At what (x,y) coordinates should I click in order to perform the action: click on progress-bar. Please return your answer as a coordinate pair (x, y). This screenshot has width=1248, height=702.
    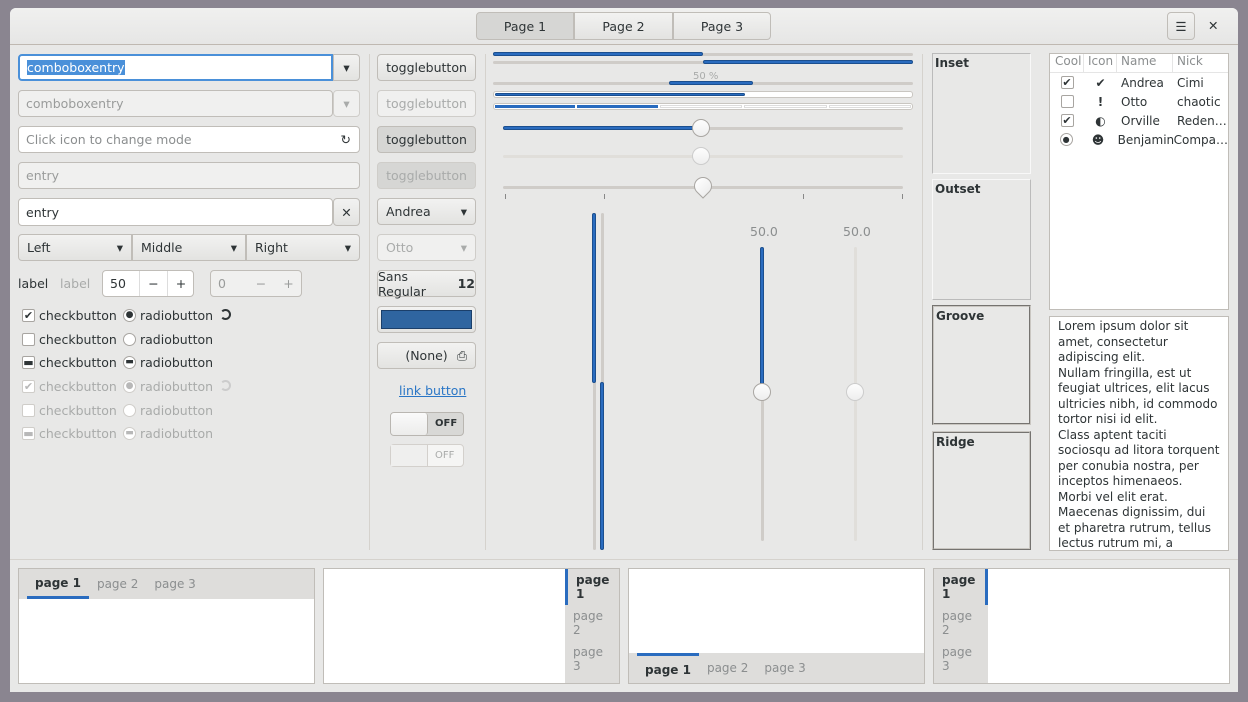
    Looking at the image, I should click on (703, 54).